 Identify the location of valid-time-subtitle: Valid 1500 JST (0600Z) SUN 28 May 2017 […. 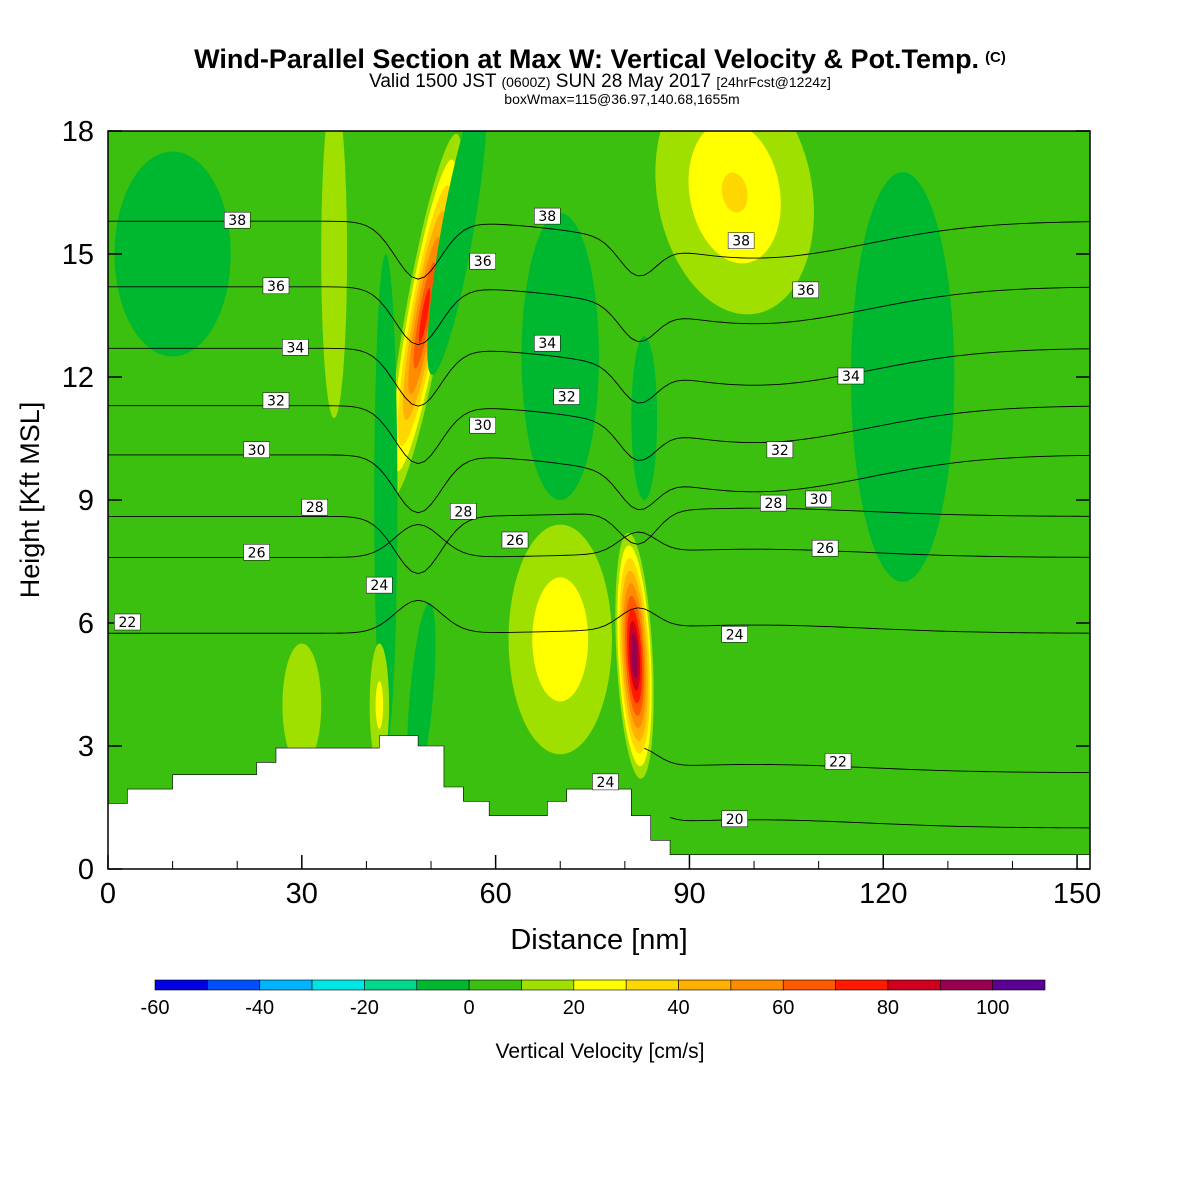
(600, 82).